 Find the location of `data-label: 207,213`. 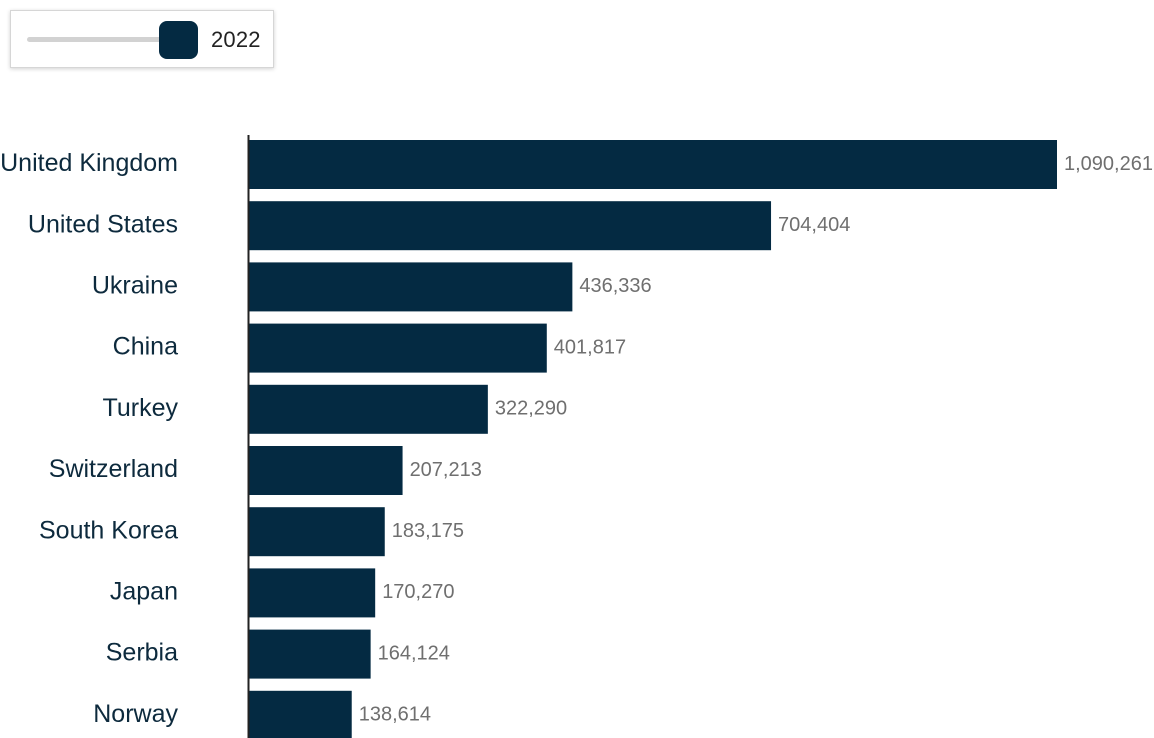

data-label: 207,213 is located at coordinates (446, 470).